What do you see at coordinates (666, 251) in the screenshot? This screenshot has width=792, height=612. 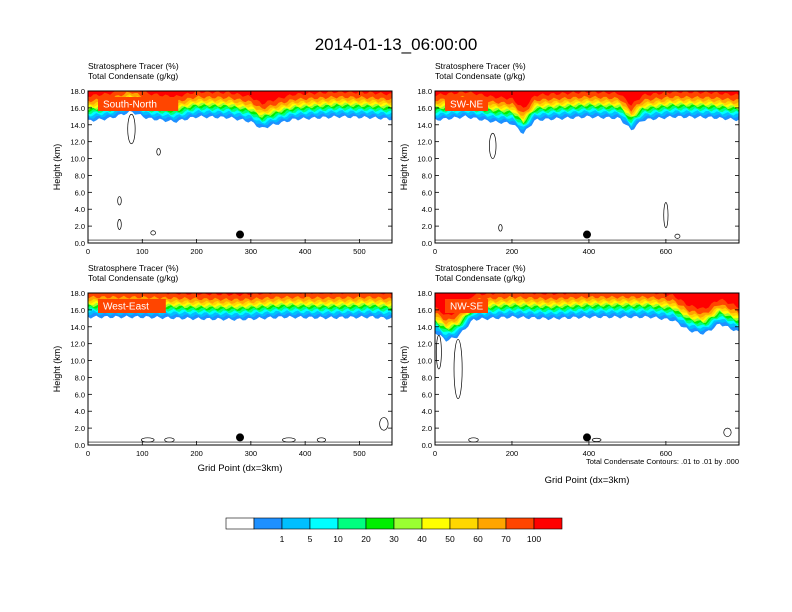 I see `x-tick-label: 600` at bounding box center [666, 251].